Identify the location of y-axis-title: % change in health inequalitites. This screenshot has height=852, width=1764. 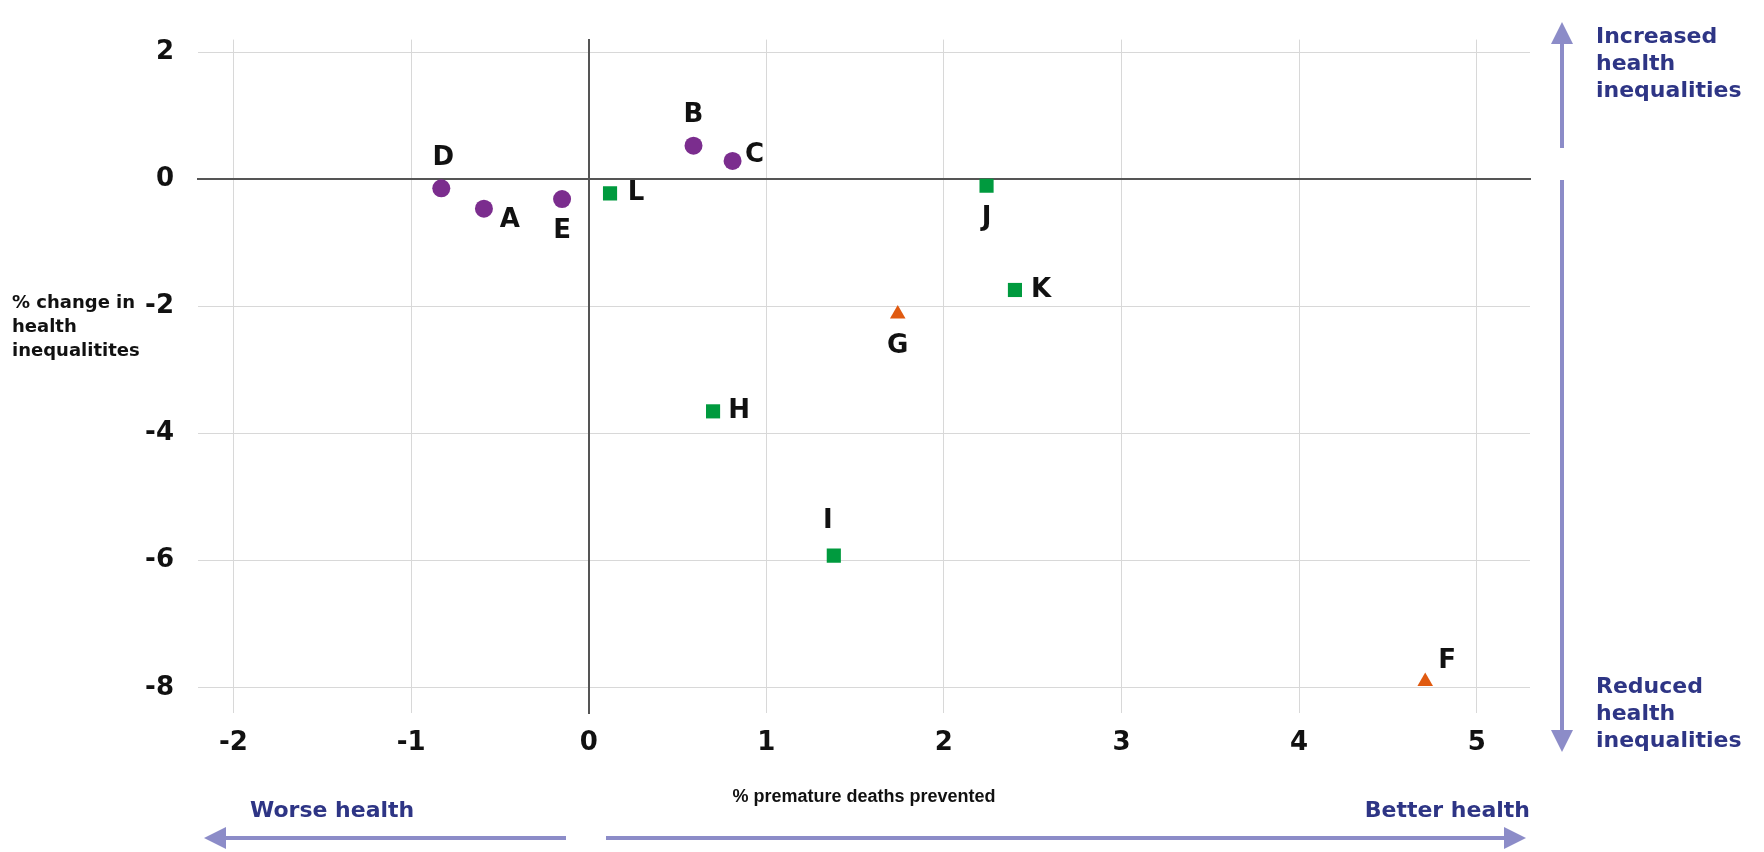
(76, 325).